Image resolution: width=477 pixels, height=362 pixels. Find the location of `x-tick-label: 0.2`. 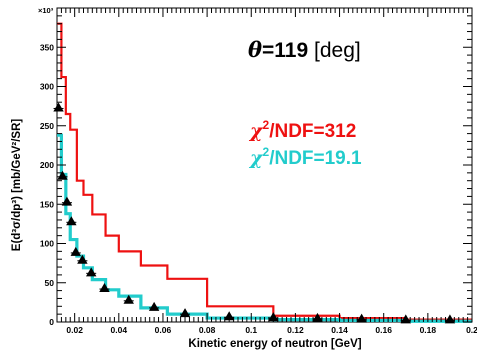

x-tick-label: 0.2 is located at coordinates (471, 330).